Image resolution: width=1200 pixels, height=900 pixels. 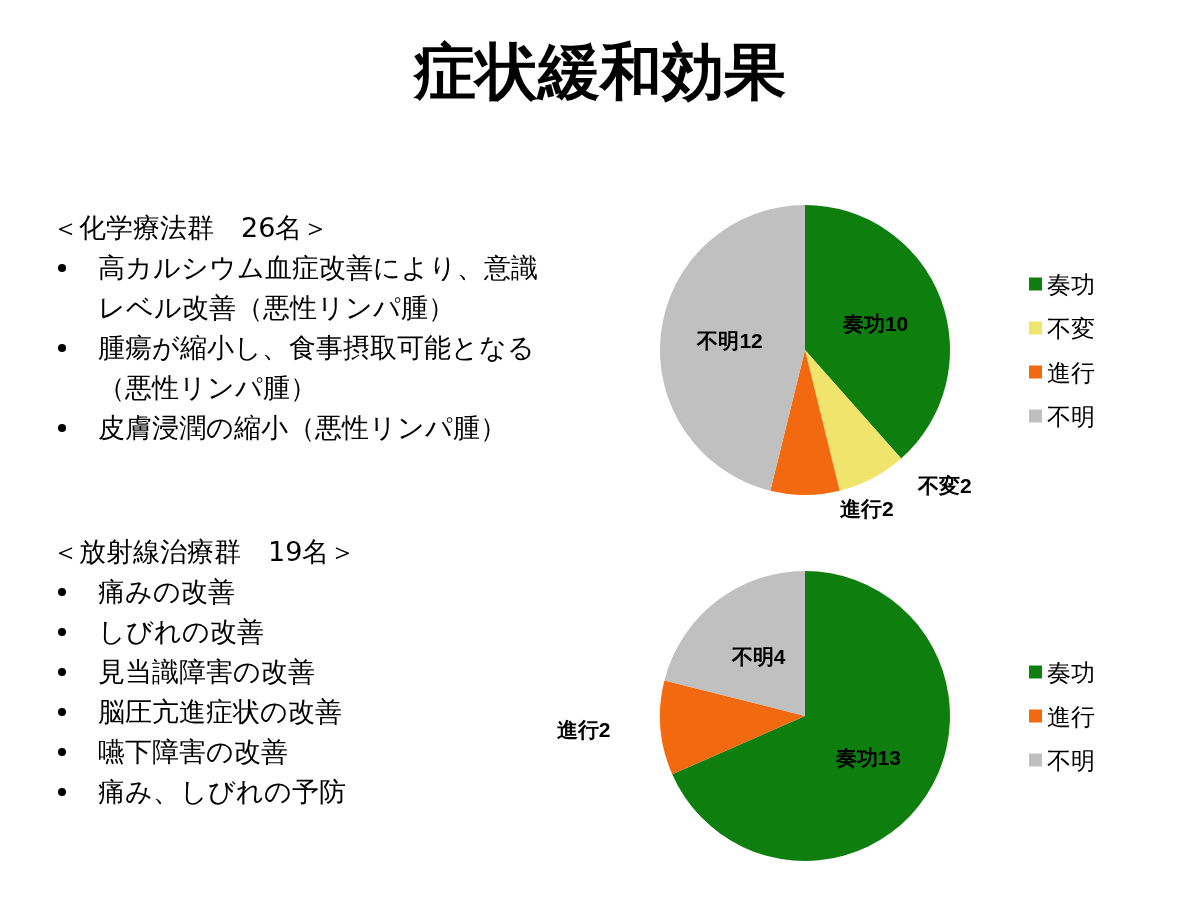 I want to click on text: ＜放射線治療群 19名＞, so click(x=205, y=552).